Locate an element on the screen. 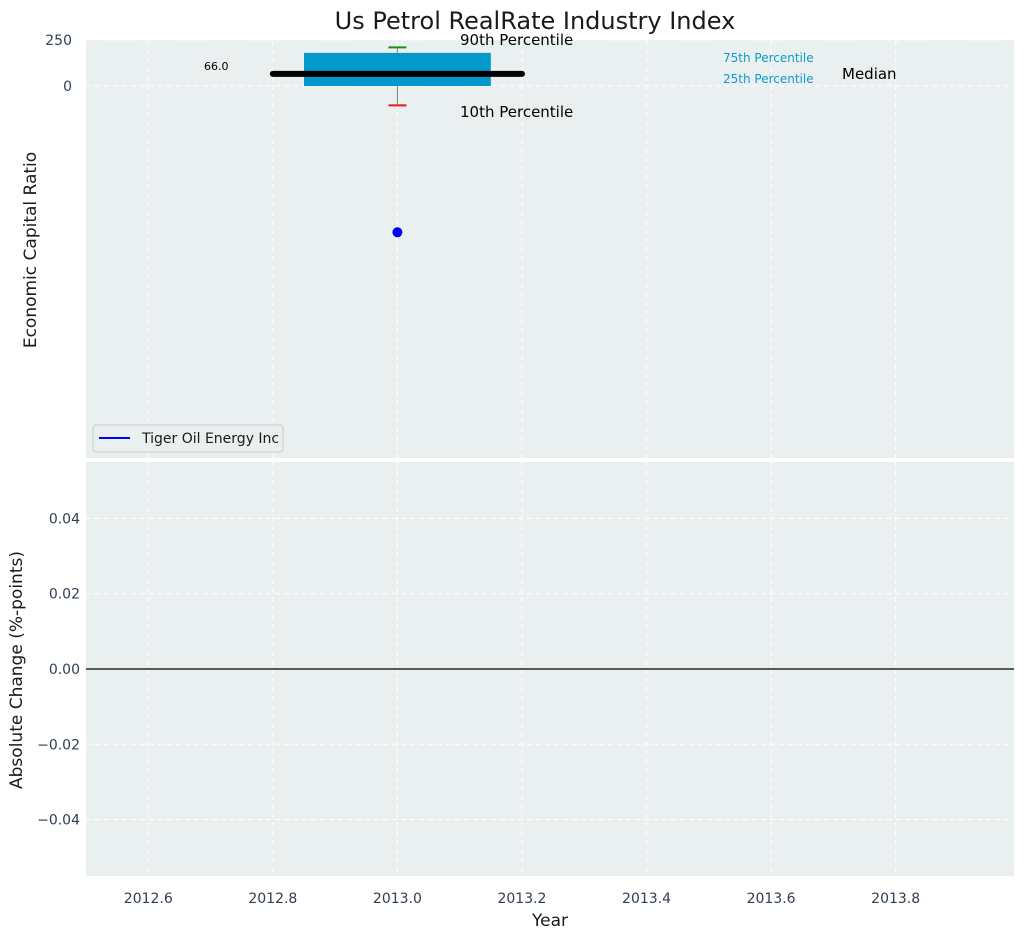 The width and height of the screenshot is (1025, 940). legend-box is located at coordinates (188, 438).